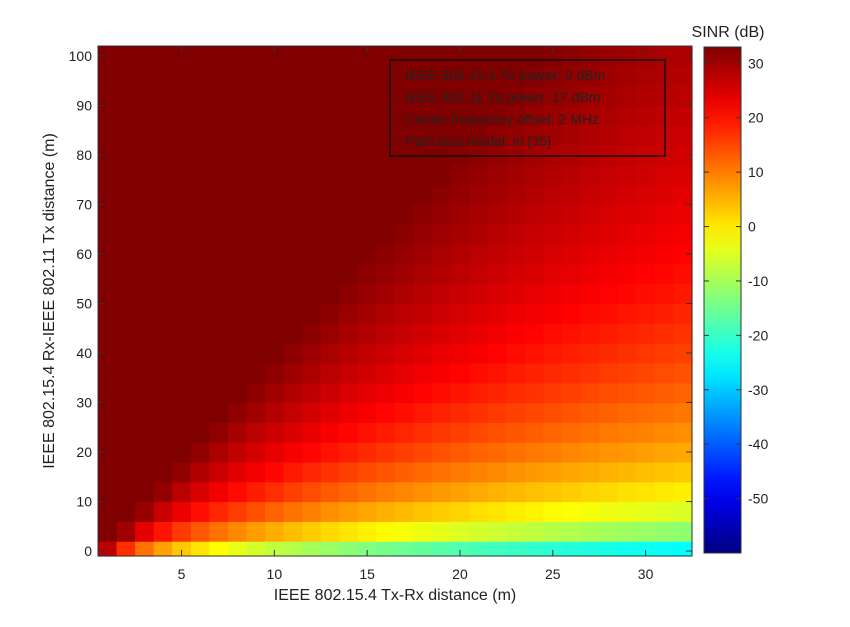 This screenshot has height=627, width=850. What do you see at coordinates (752, 227) in the screenshot?
I see `colorbar-tick-label: 0` at bounding box center [752, 227].